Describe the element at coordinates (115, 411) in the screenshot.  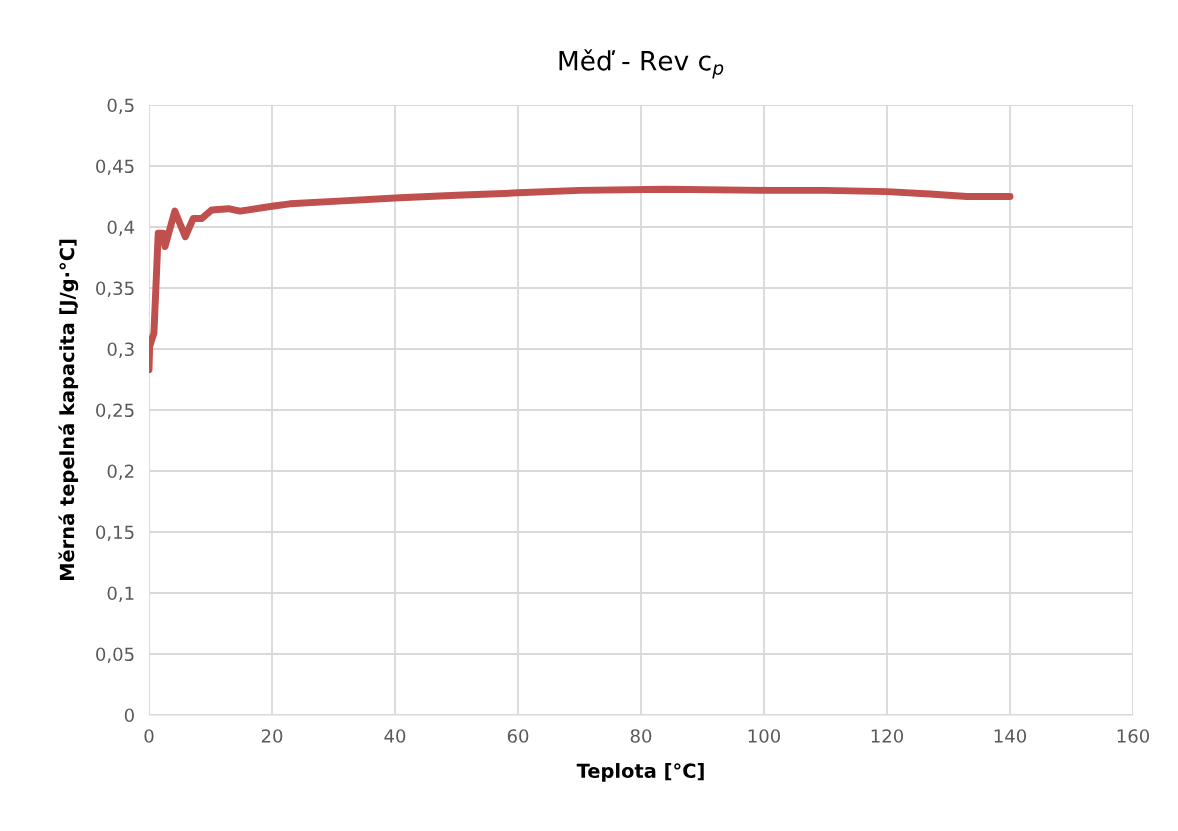
I see `y-tick-label: 0,25` at that location.